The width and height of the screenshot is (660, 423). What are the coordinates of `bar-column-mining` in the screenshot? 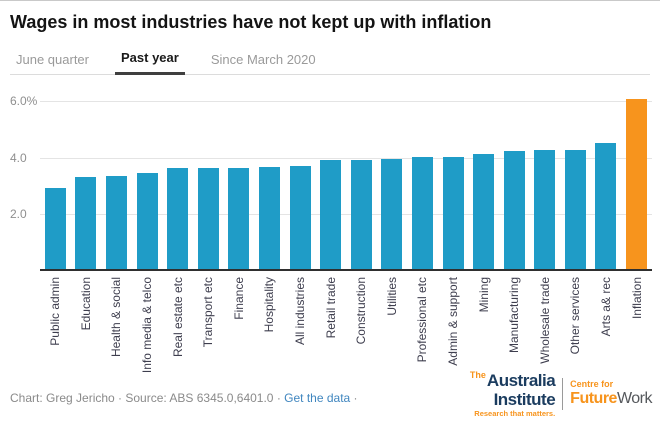 It's located at (483, 185).